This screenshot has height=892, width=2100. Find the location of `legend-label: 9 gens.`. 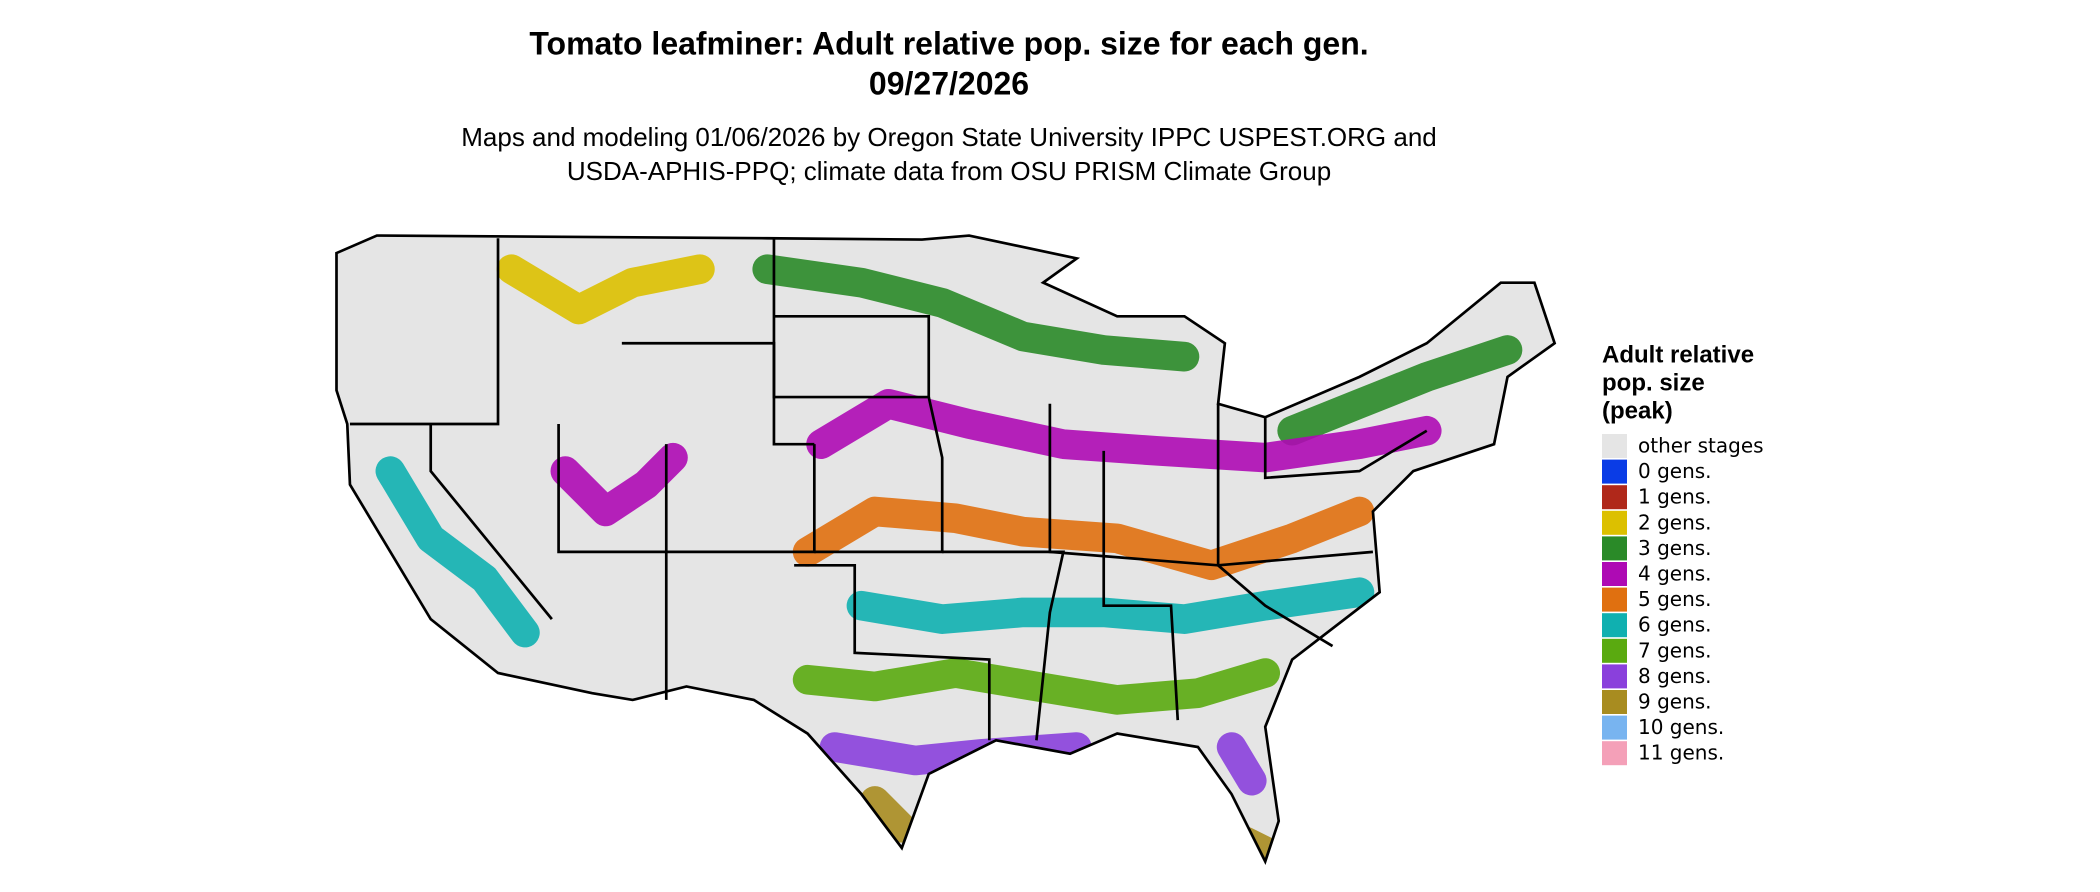

legend-label: 9 gens. is located at coordinates (1675, 702).